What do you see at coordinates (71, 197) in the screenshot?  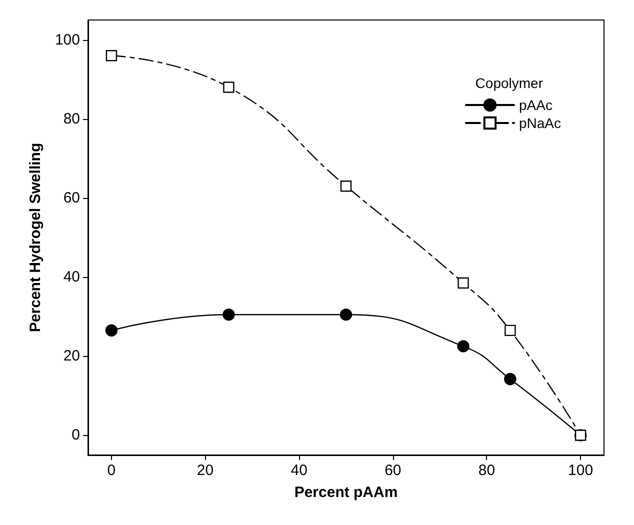 I see `y-tick-label: 60` at bounding box center [71, 197].